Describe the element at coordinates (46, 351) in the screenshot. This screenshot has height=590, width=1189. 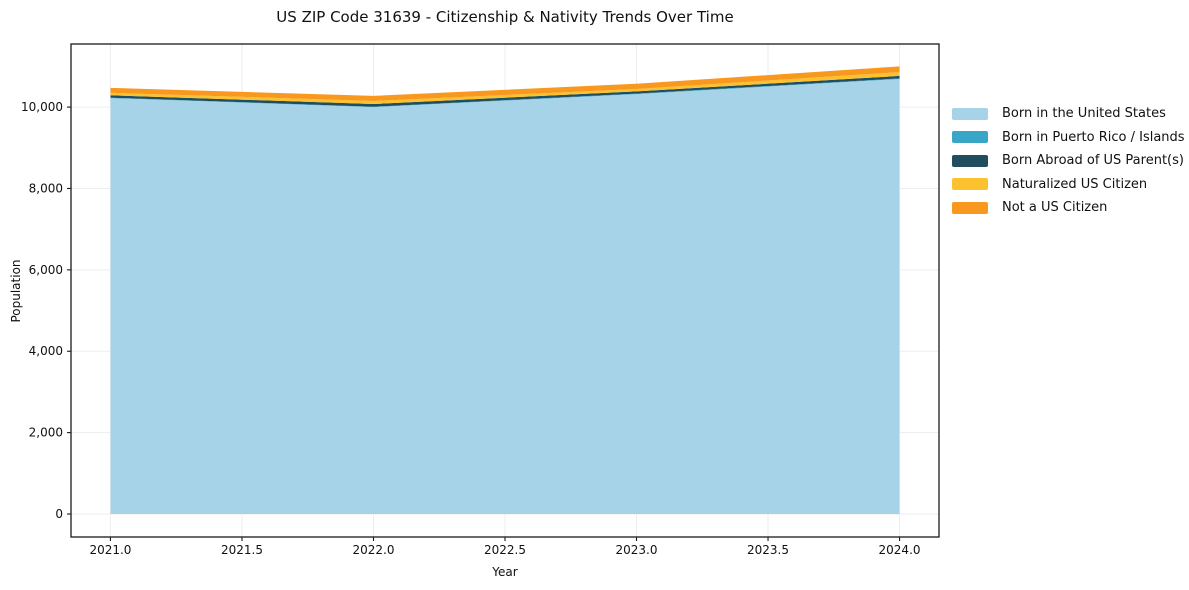
I see `y-tick-label: 4,000` at that location.